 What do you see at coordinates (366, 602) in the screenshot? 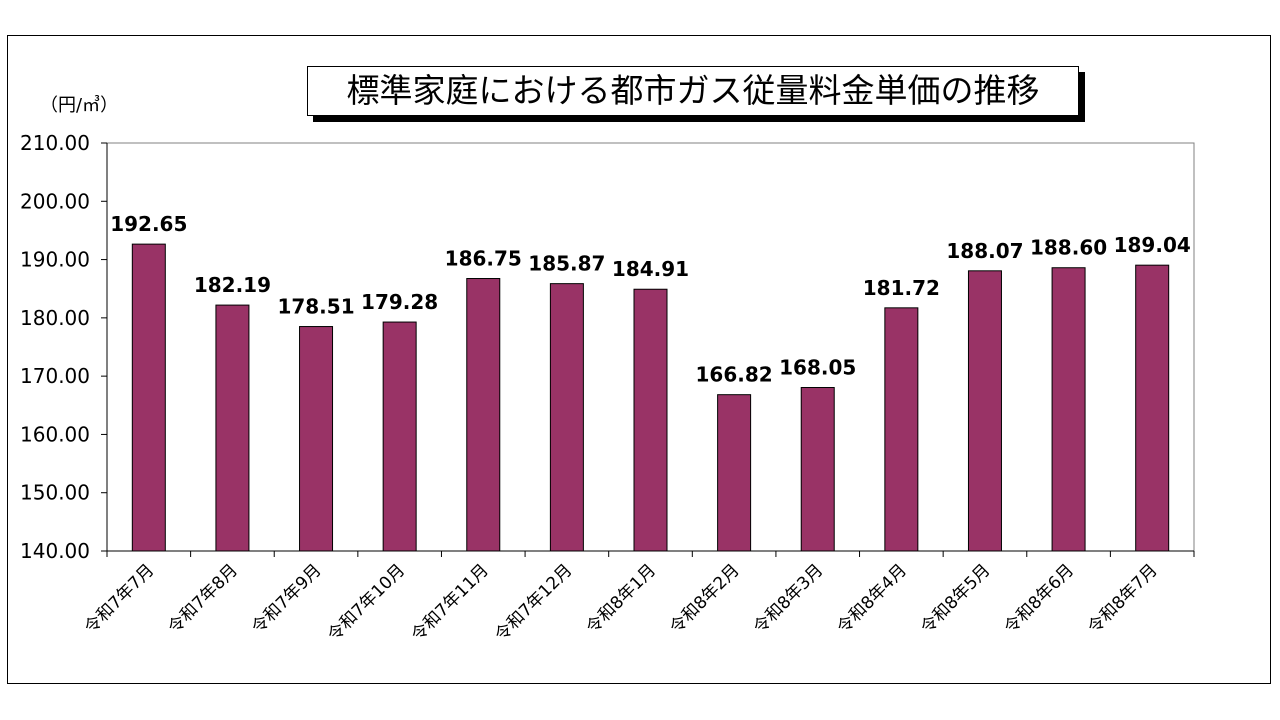
I see `x-tick-label: 令和7年10月` at bounding box center [366, 602].